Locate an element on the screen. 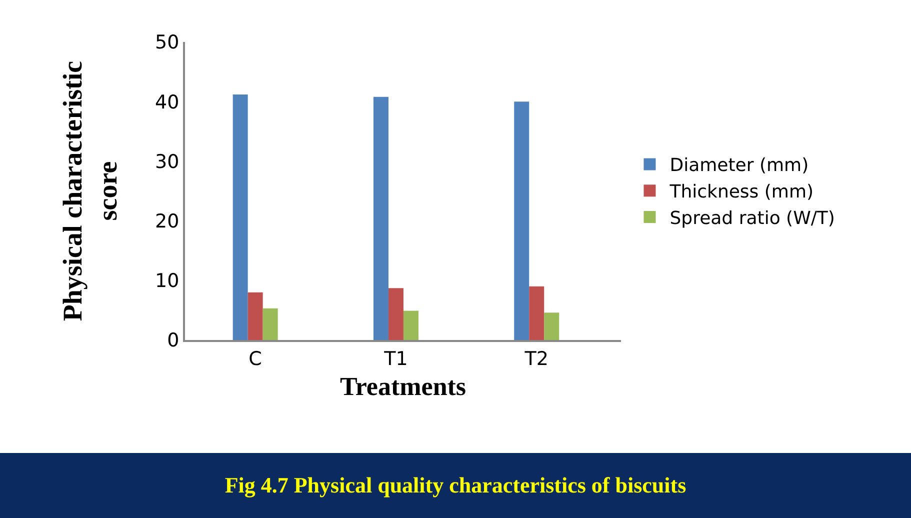  y-tick-label: 30 is located at coordinates (167, 161).